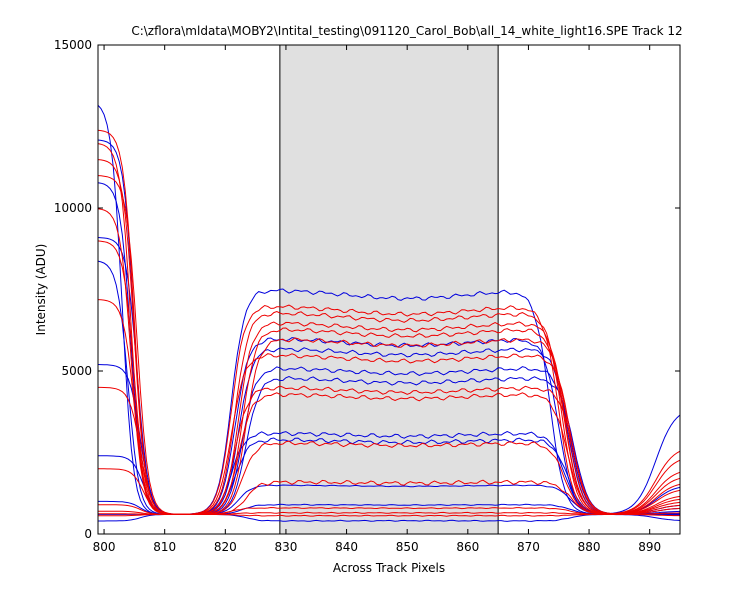 The height and width of the screenshot is (600, 750). I want to click on y-tick-label: 5000, so click(76, 371).